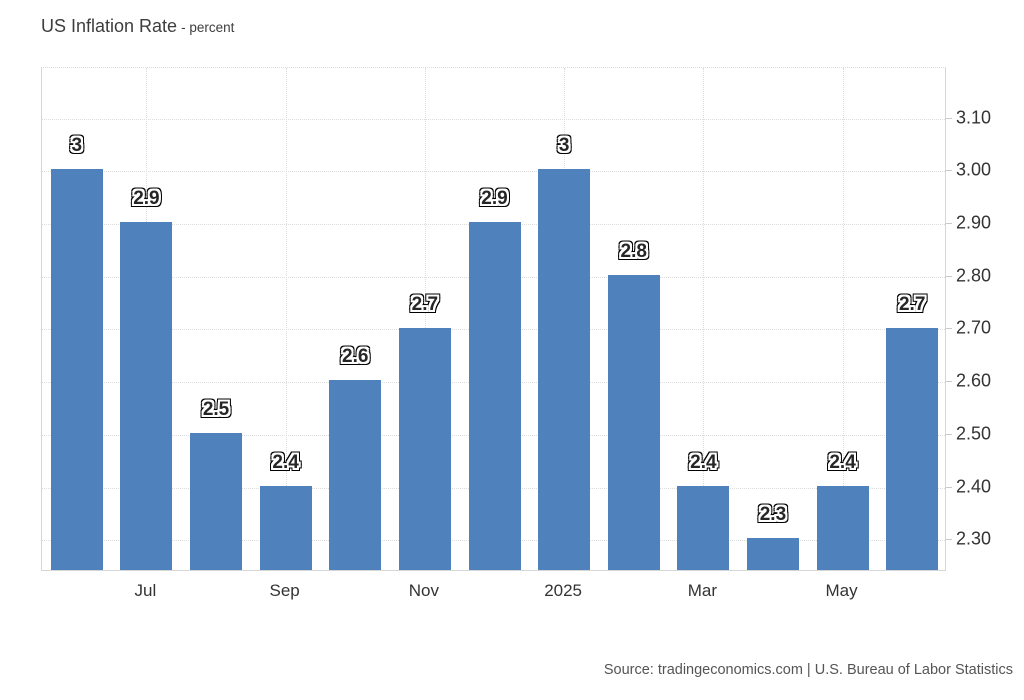  Describe the element at coordinates (974, 327) in the screenshot. I see `y-tick-label: 2.70` at that location.